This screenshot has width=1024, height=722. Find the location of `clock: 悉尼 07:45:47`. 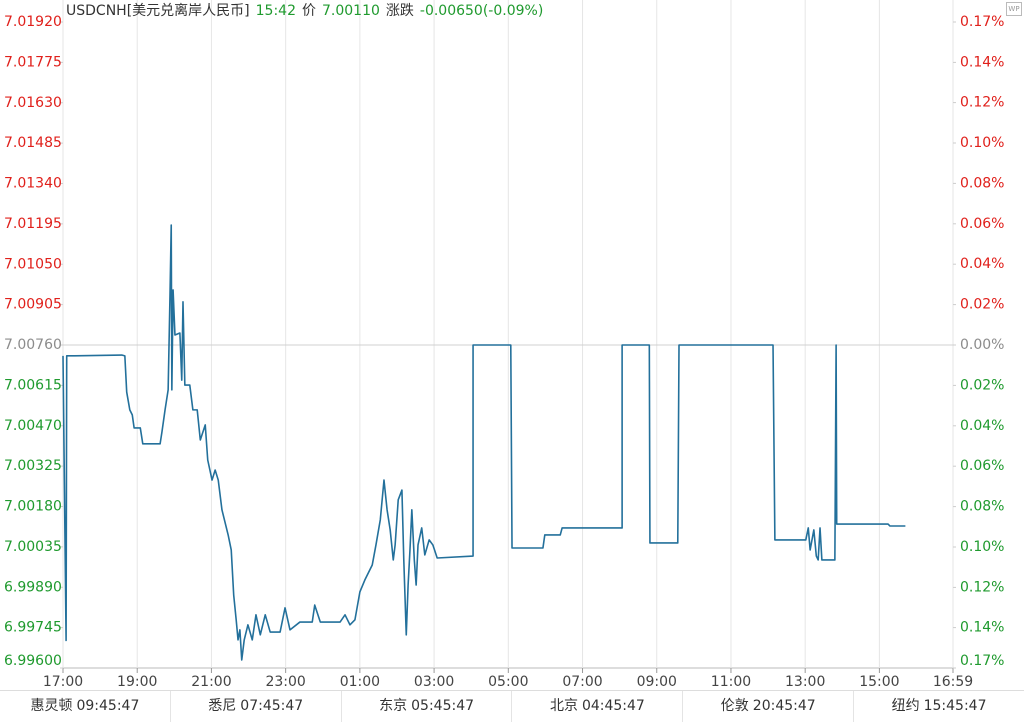

clock: 悉尼 07:45:47 is located at coordinates (256, 706).